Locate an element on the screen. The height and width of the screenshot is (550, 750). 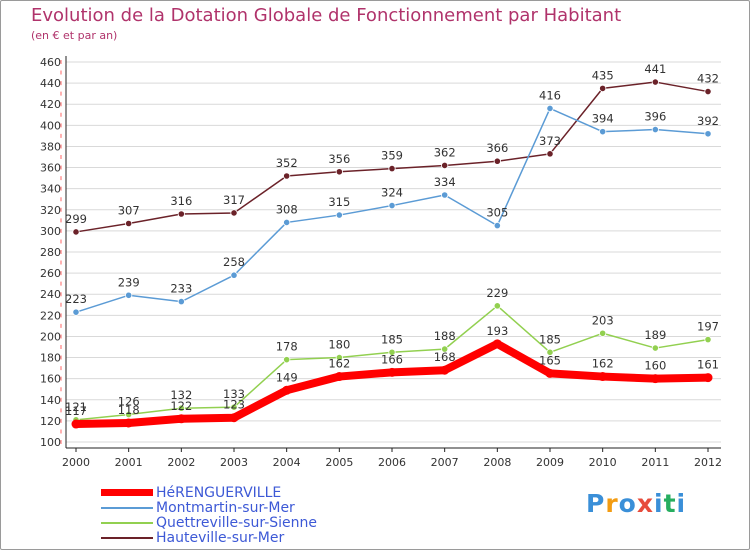
data-label: 118 is located at coordinates (129, 410).